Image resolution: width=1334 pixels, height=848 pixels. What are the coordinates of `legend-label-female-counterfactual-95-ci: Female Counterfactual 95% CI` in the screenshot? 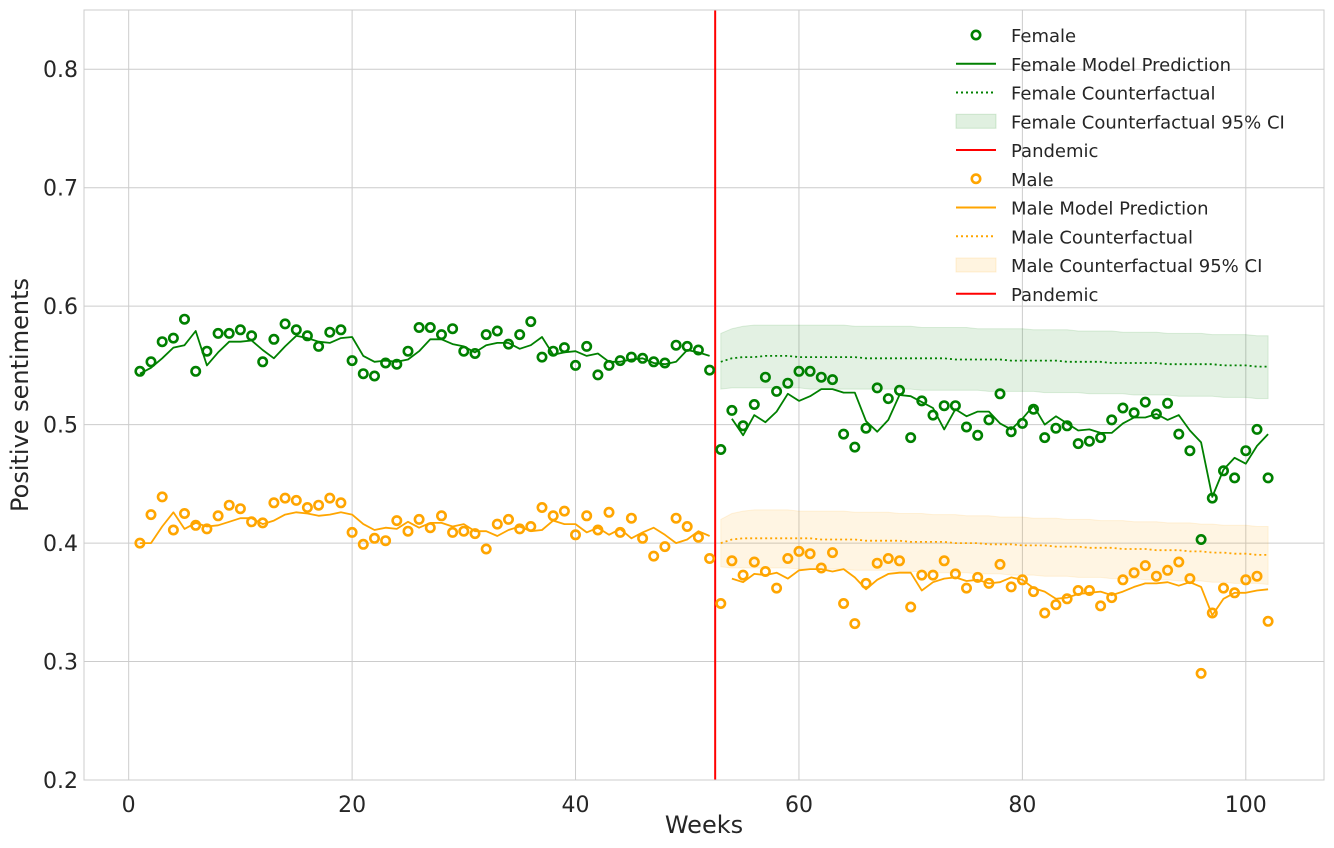 It's located at (1148, 122).